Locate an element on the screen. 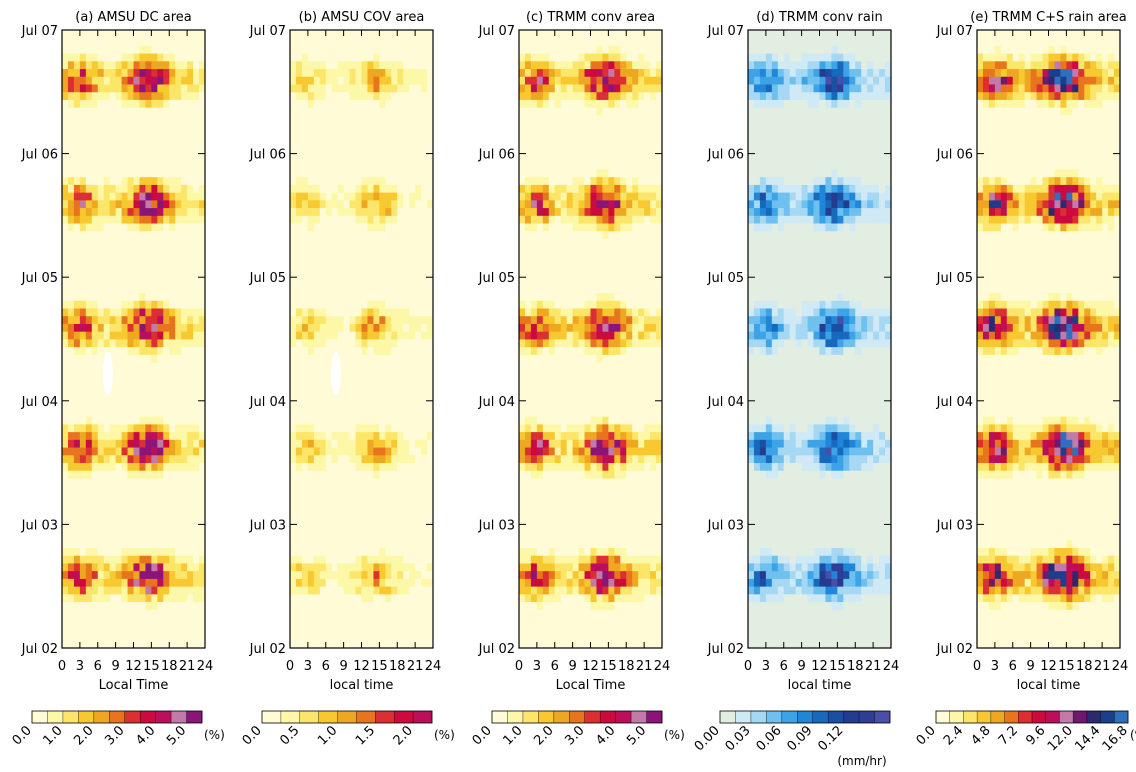  colorbar-a: 0.0 1.0 2.0 3.0 4.0 5.0 (%) is located at coordinates (117, 729).